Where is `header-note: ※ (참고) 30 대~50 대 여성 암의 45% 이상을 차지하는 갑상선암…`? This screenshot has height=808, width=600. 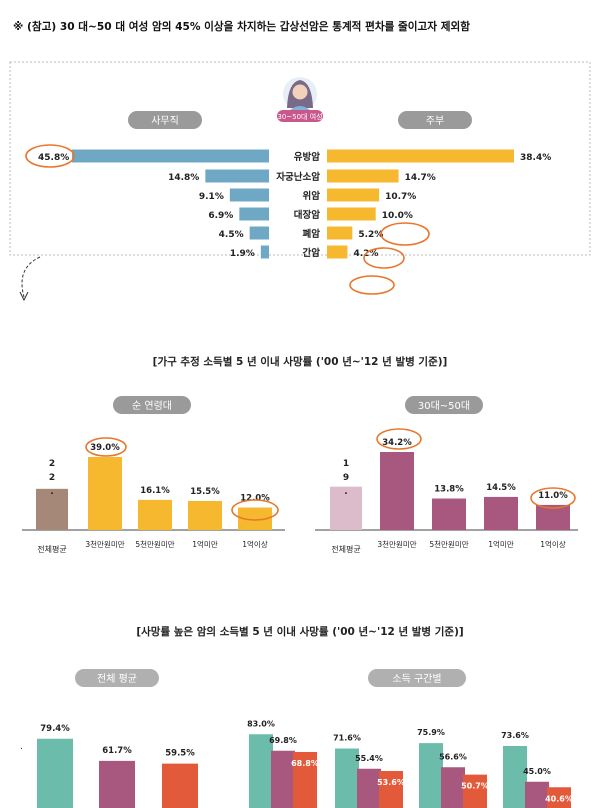
header-note: ※ (참고) 30 대~50 대 여성 암의 45% 이상을 차지하는 갑상선암… is located at coordinates (241, 26).